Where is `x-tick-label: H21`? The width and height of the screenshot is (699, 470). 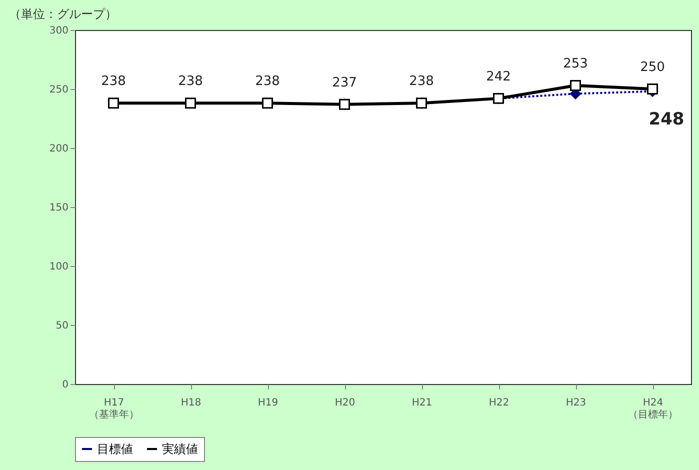 x-tick-label: H21 is located at coordinates (422, 403).